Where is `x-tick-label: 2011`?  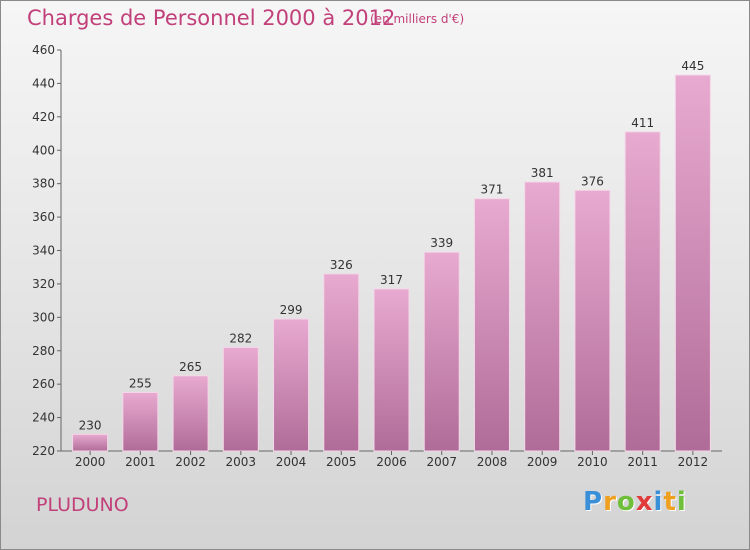 x-tick-label: 2011 is located at coordinates (642, 462).